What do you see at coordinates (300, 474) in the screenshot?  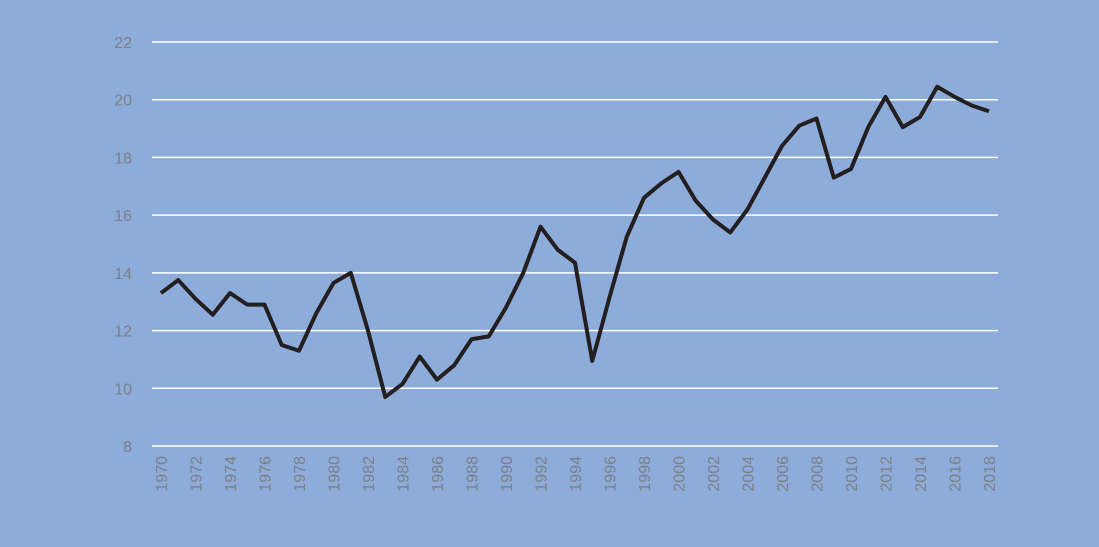 I see `x-tick-label: 1978` at bounding box center [300, 474].